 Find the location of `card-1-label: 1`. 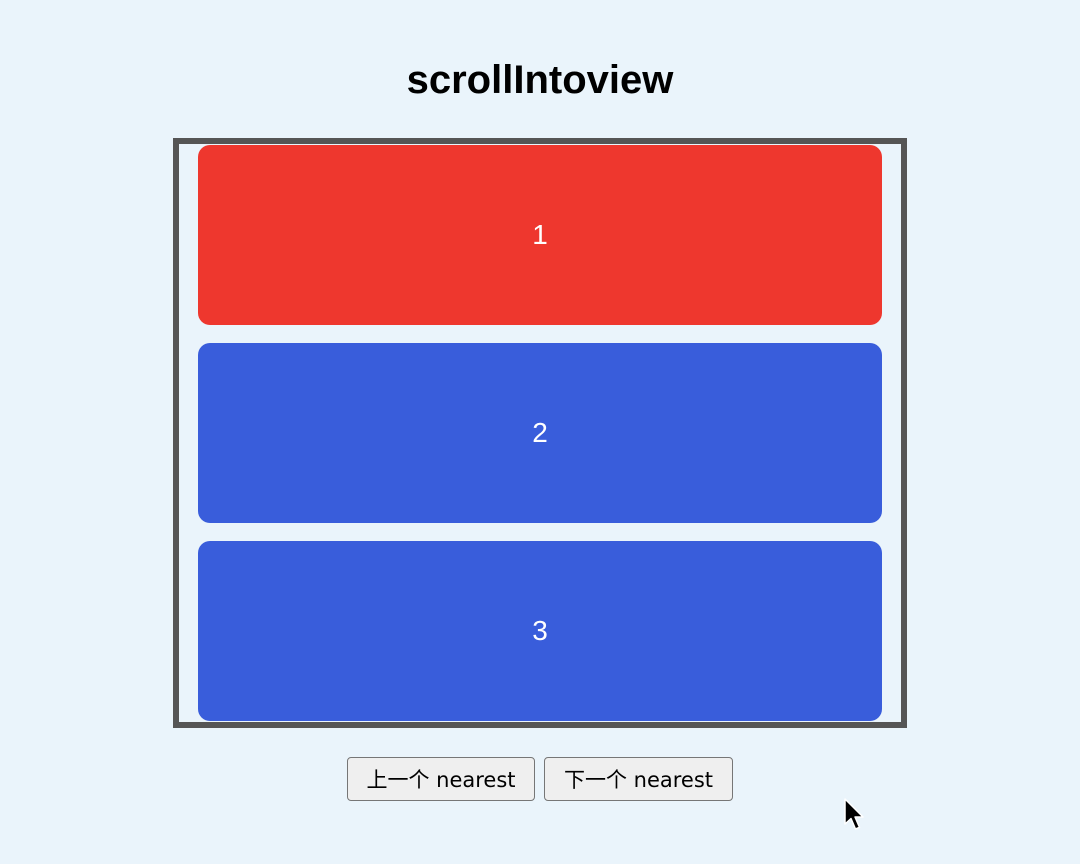

card-1-label: 1 is located at coordinates (540, 234).